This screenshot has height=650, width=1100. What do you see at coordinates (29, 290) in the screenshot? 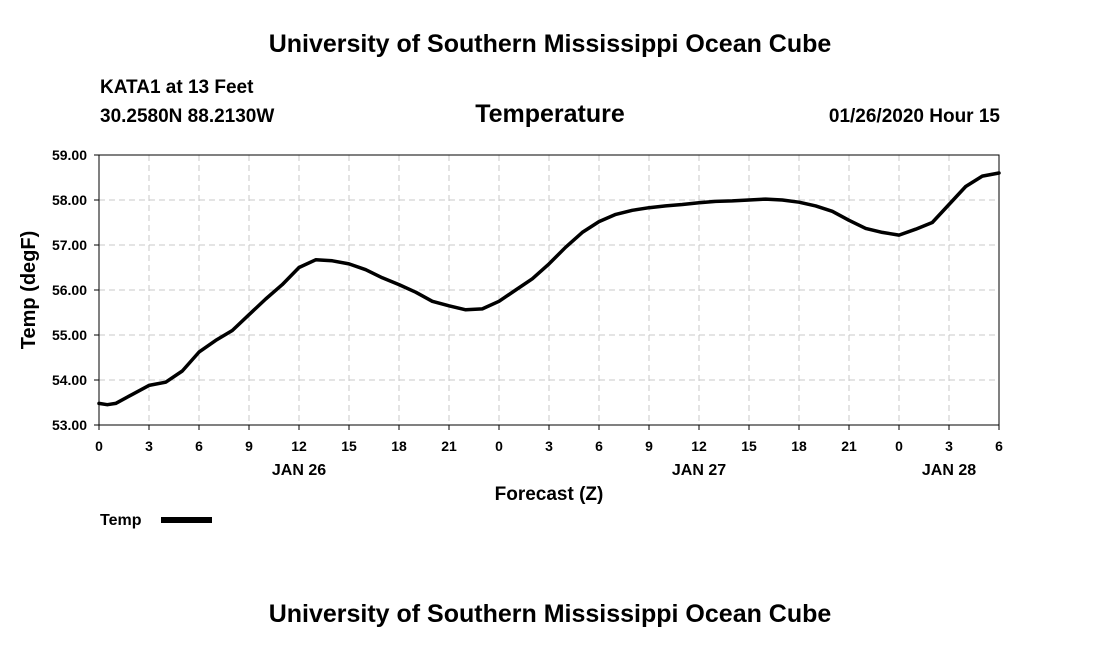
I see `y-axis-label: Temp (degF)` at bounding box center [29, 290].